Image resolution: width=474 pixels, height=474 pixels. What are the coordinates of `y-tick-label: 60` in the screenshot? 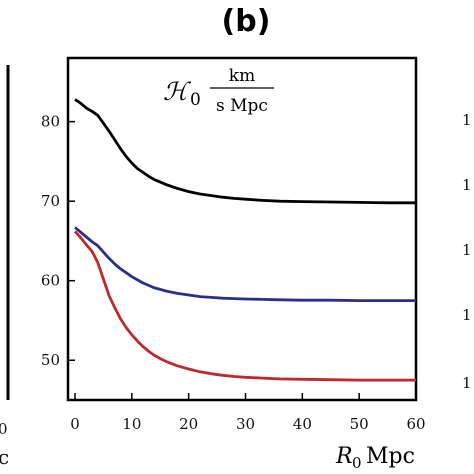 It's located at (50, 281).